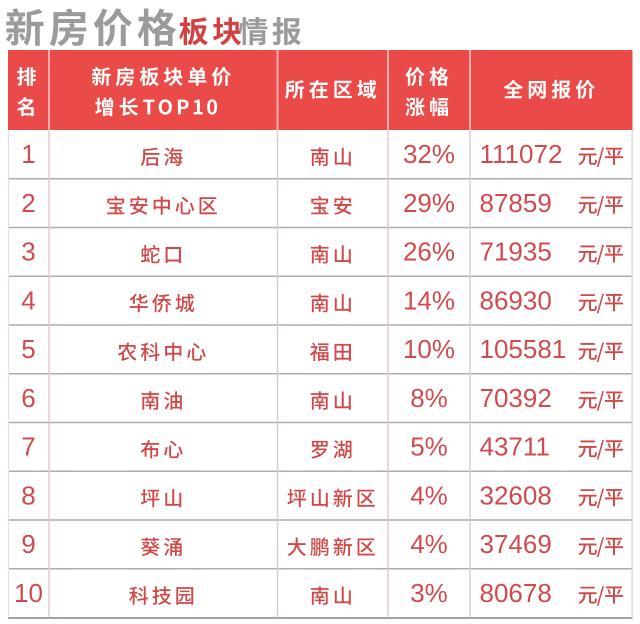  I want to click on svg-text: 14%, so click(429, 300).